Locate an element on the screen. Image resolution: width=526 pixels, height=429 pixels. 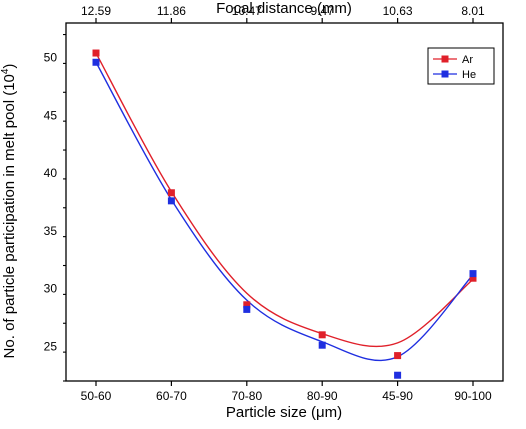
legend: Ar He is located at coordinates (461, 66).